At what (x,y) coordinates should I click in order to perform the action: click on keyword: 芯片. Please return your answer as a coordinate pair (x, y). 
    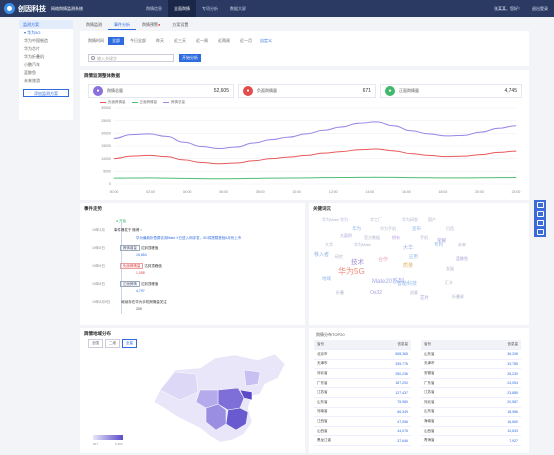
    Looking at the image, I should click on (424, 297).